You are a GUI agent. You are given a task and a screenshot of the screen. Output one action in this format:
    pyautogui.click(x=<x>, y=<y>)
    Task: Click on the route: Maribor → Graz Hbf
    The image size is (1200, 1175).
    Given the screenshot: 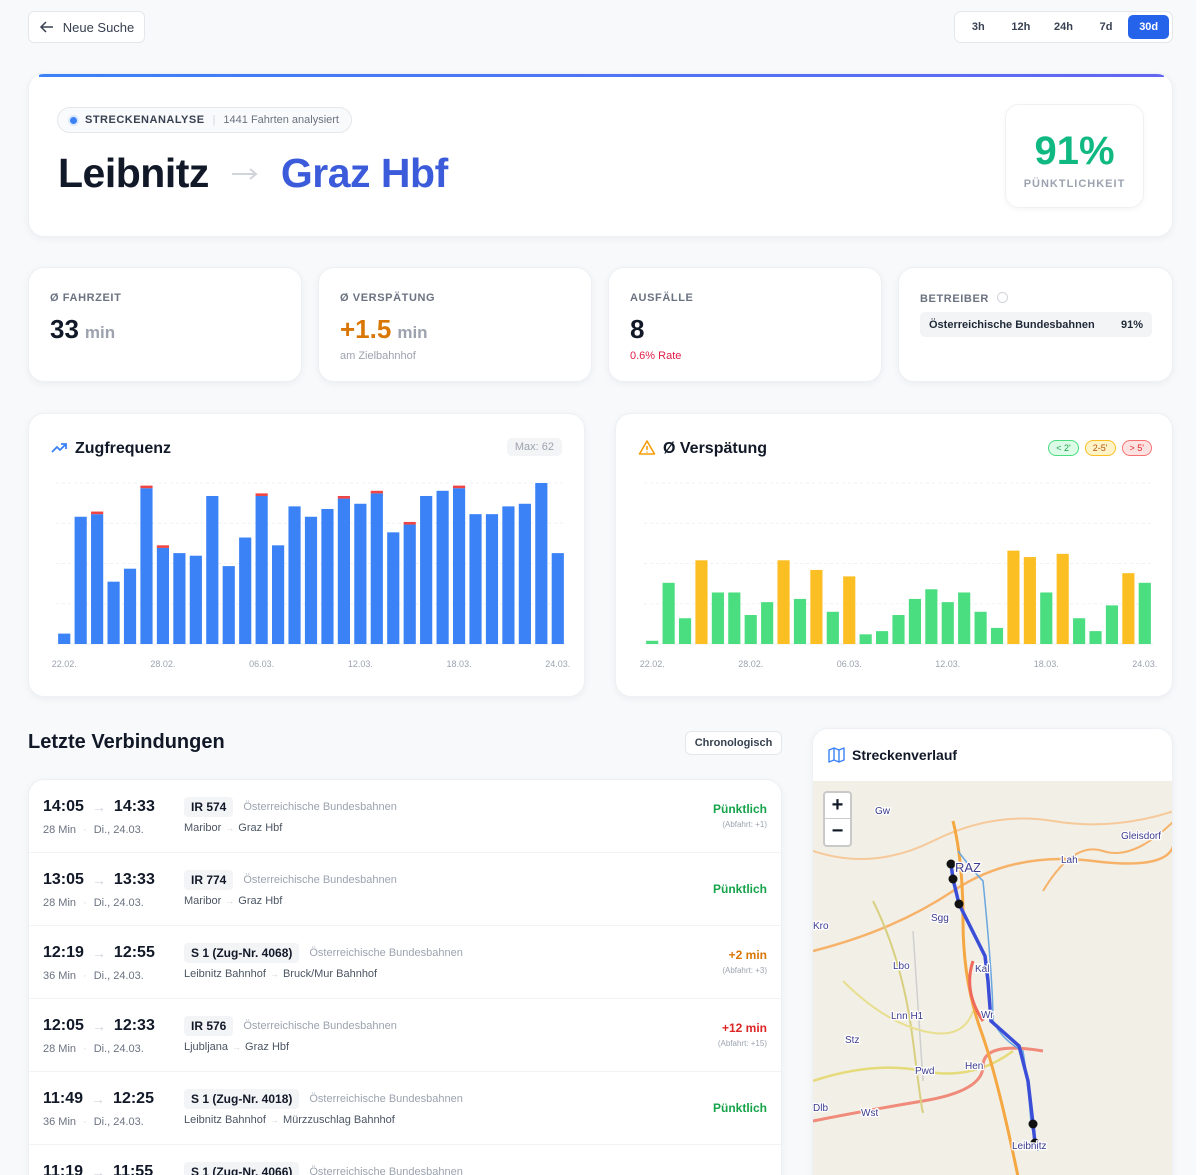 What is the action you would take?
    pyautogui.click(x=233, y=828)
    